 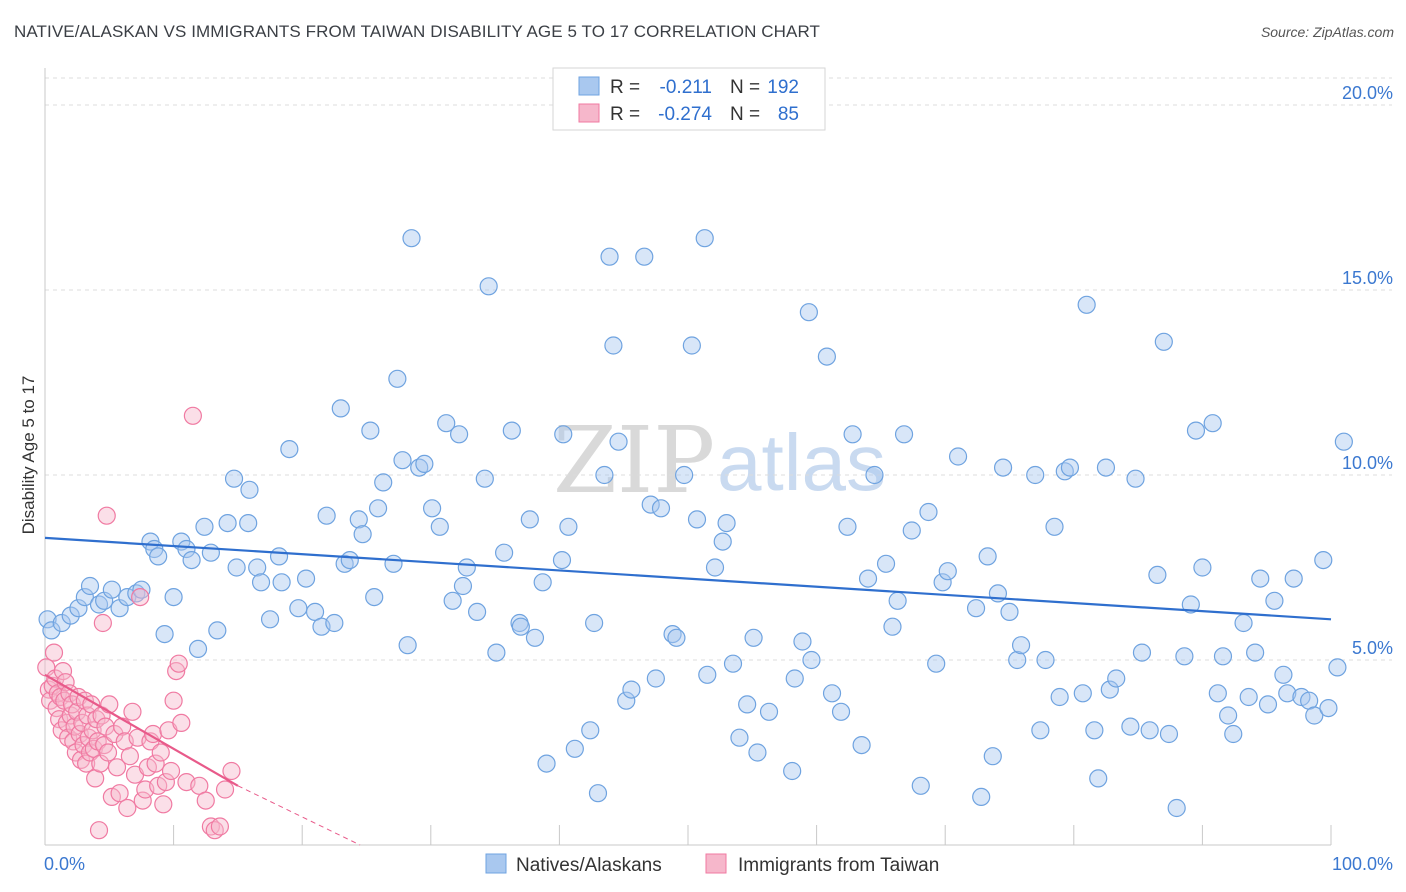 I want to click on series-legend-swatch-taiwan, so click(x=716, y=863).